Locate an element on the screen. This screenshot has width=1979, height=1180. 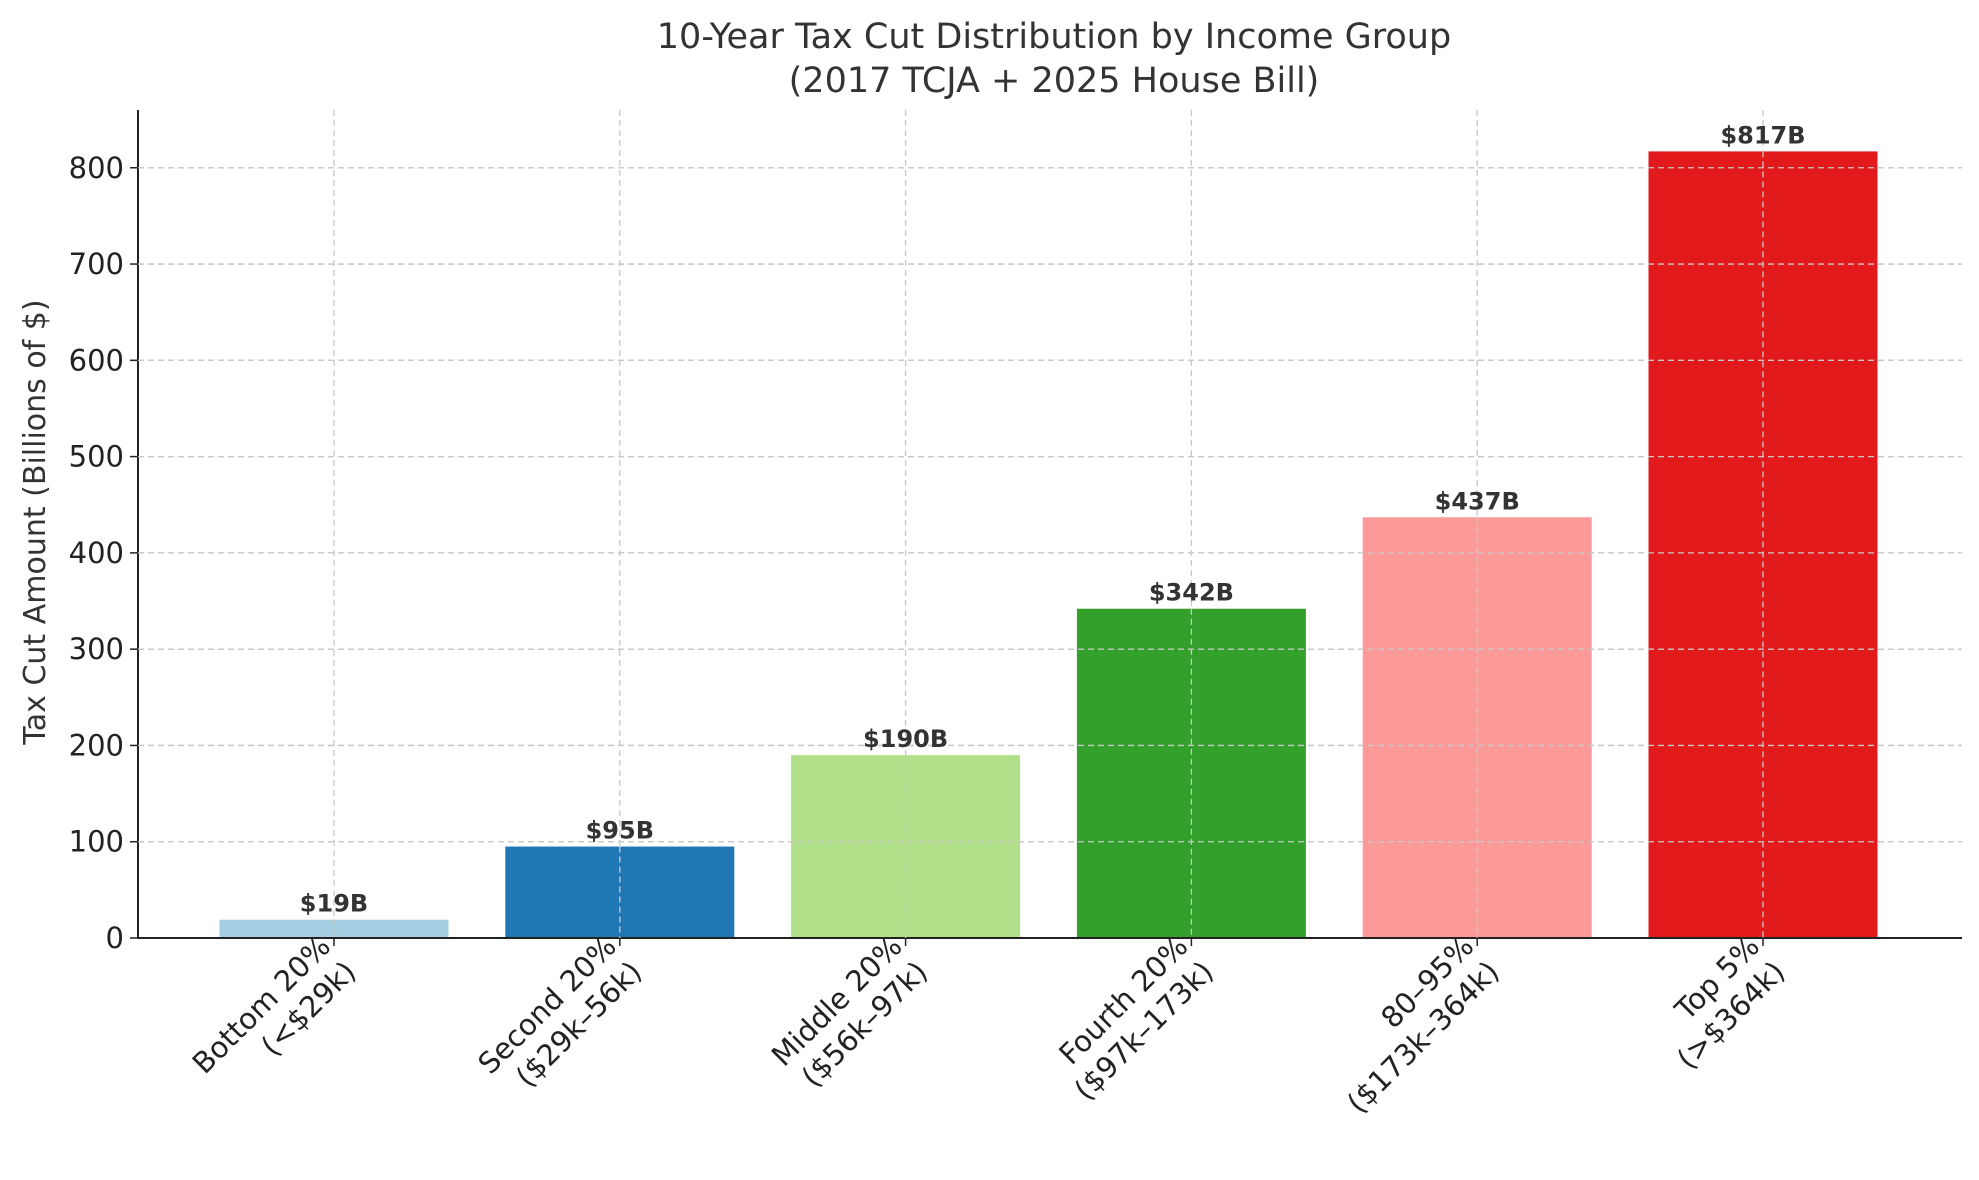
y-tick-label: 0 is located at coordinates (115, 938).